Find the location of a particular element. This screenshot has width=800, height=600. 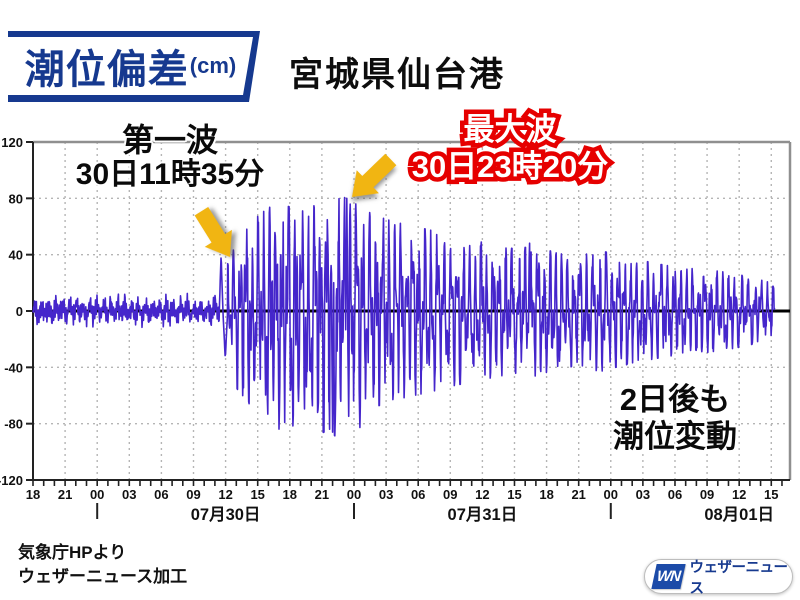

svg-text: 120 is located at coordinates (12, 142).